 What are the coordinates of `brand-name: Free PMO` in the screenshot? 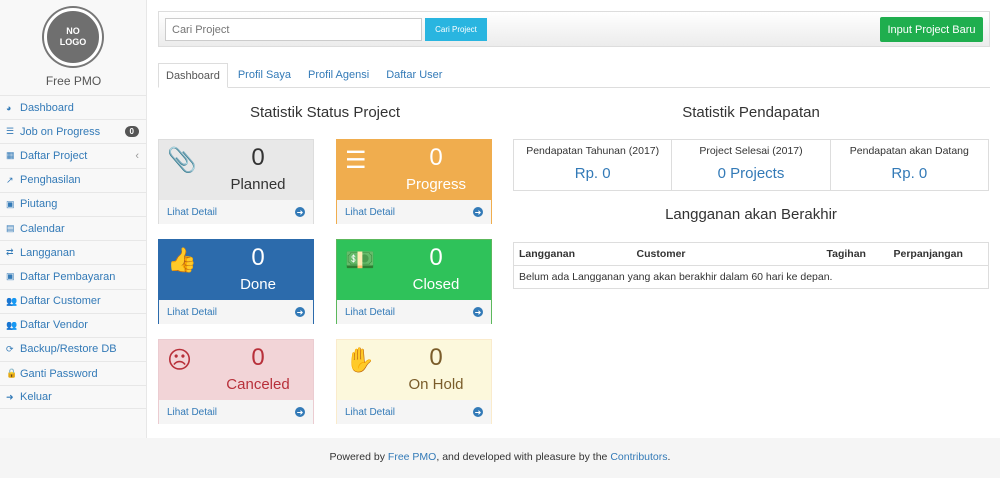 It's located at (73, 81).